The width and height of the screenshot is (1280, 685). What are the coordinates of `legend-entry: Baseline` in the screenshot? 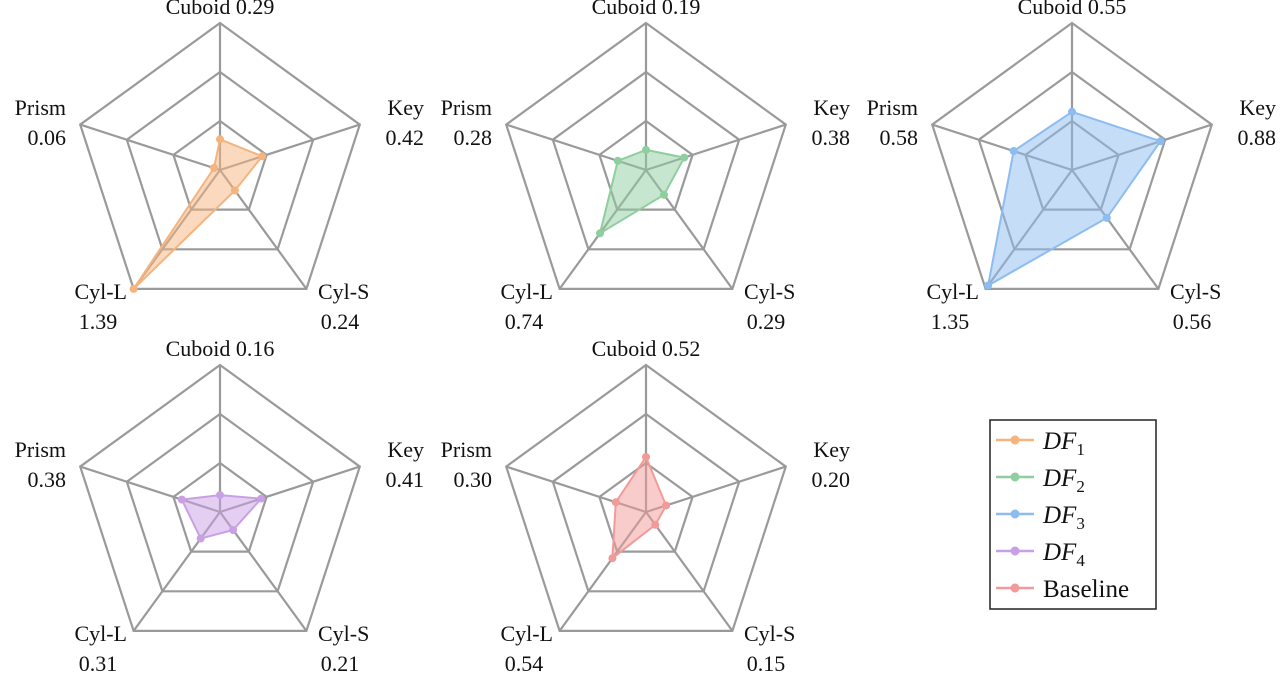 It's located at (1062, 589).